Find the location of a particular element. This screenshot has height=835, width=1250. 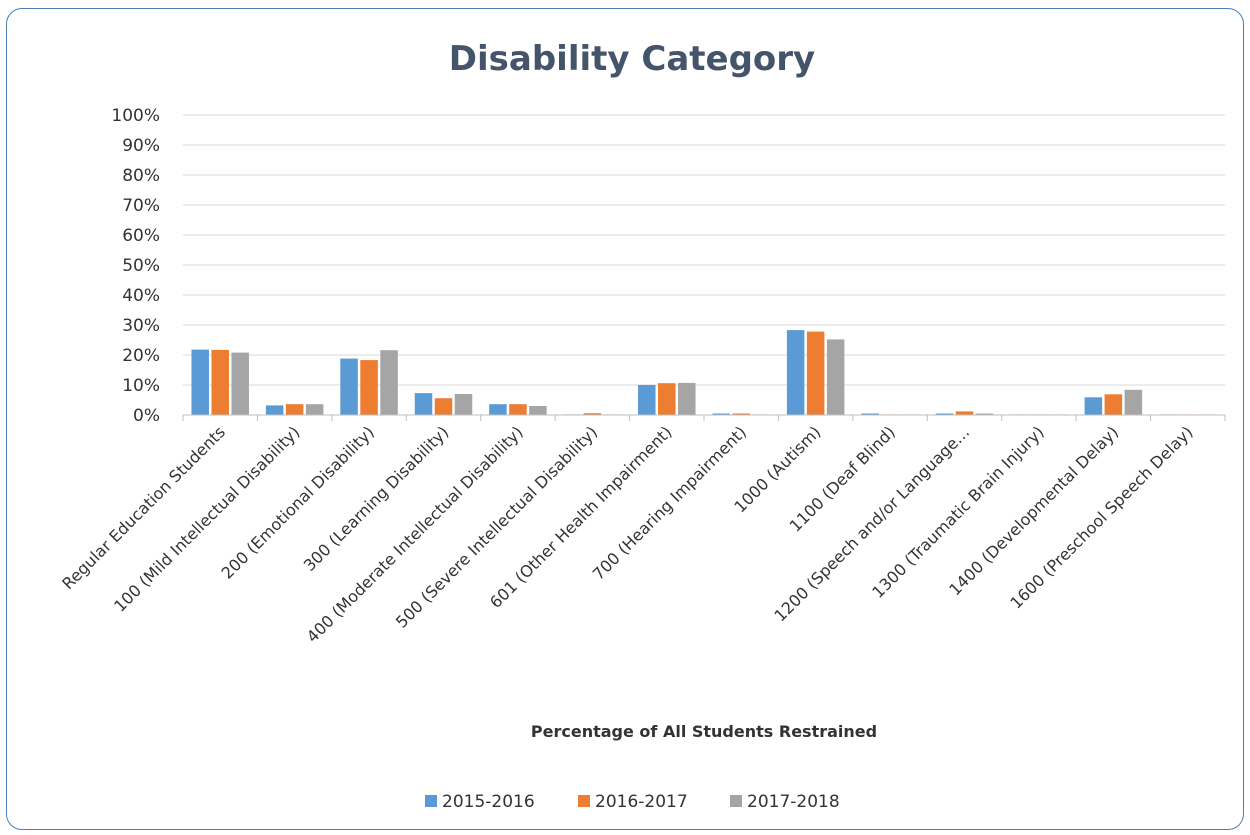

y-tick-label: 40% is located at coordinates (141, 296).